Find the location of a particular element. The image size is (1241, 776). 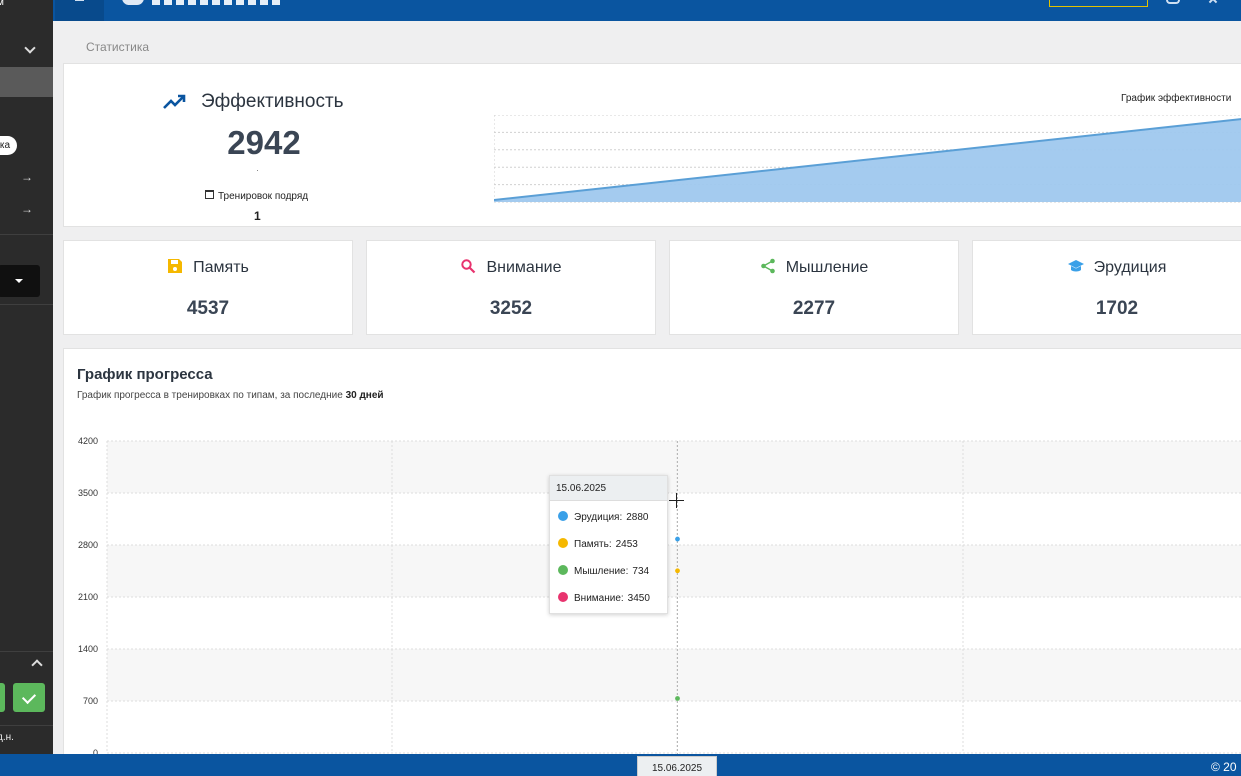

menu-toggle-button is located at coordinates (79, 10).